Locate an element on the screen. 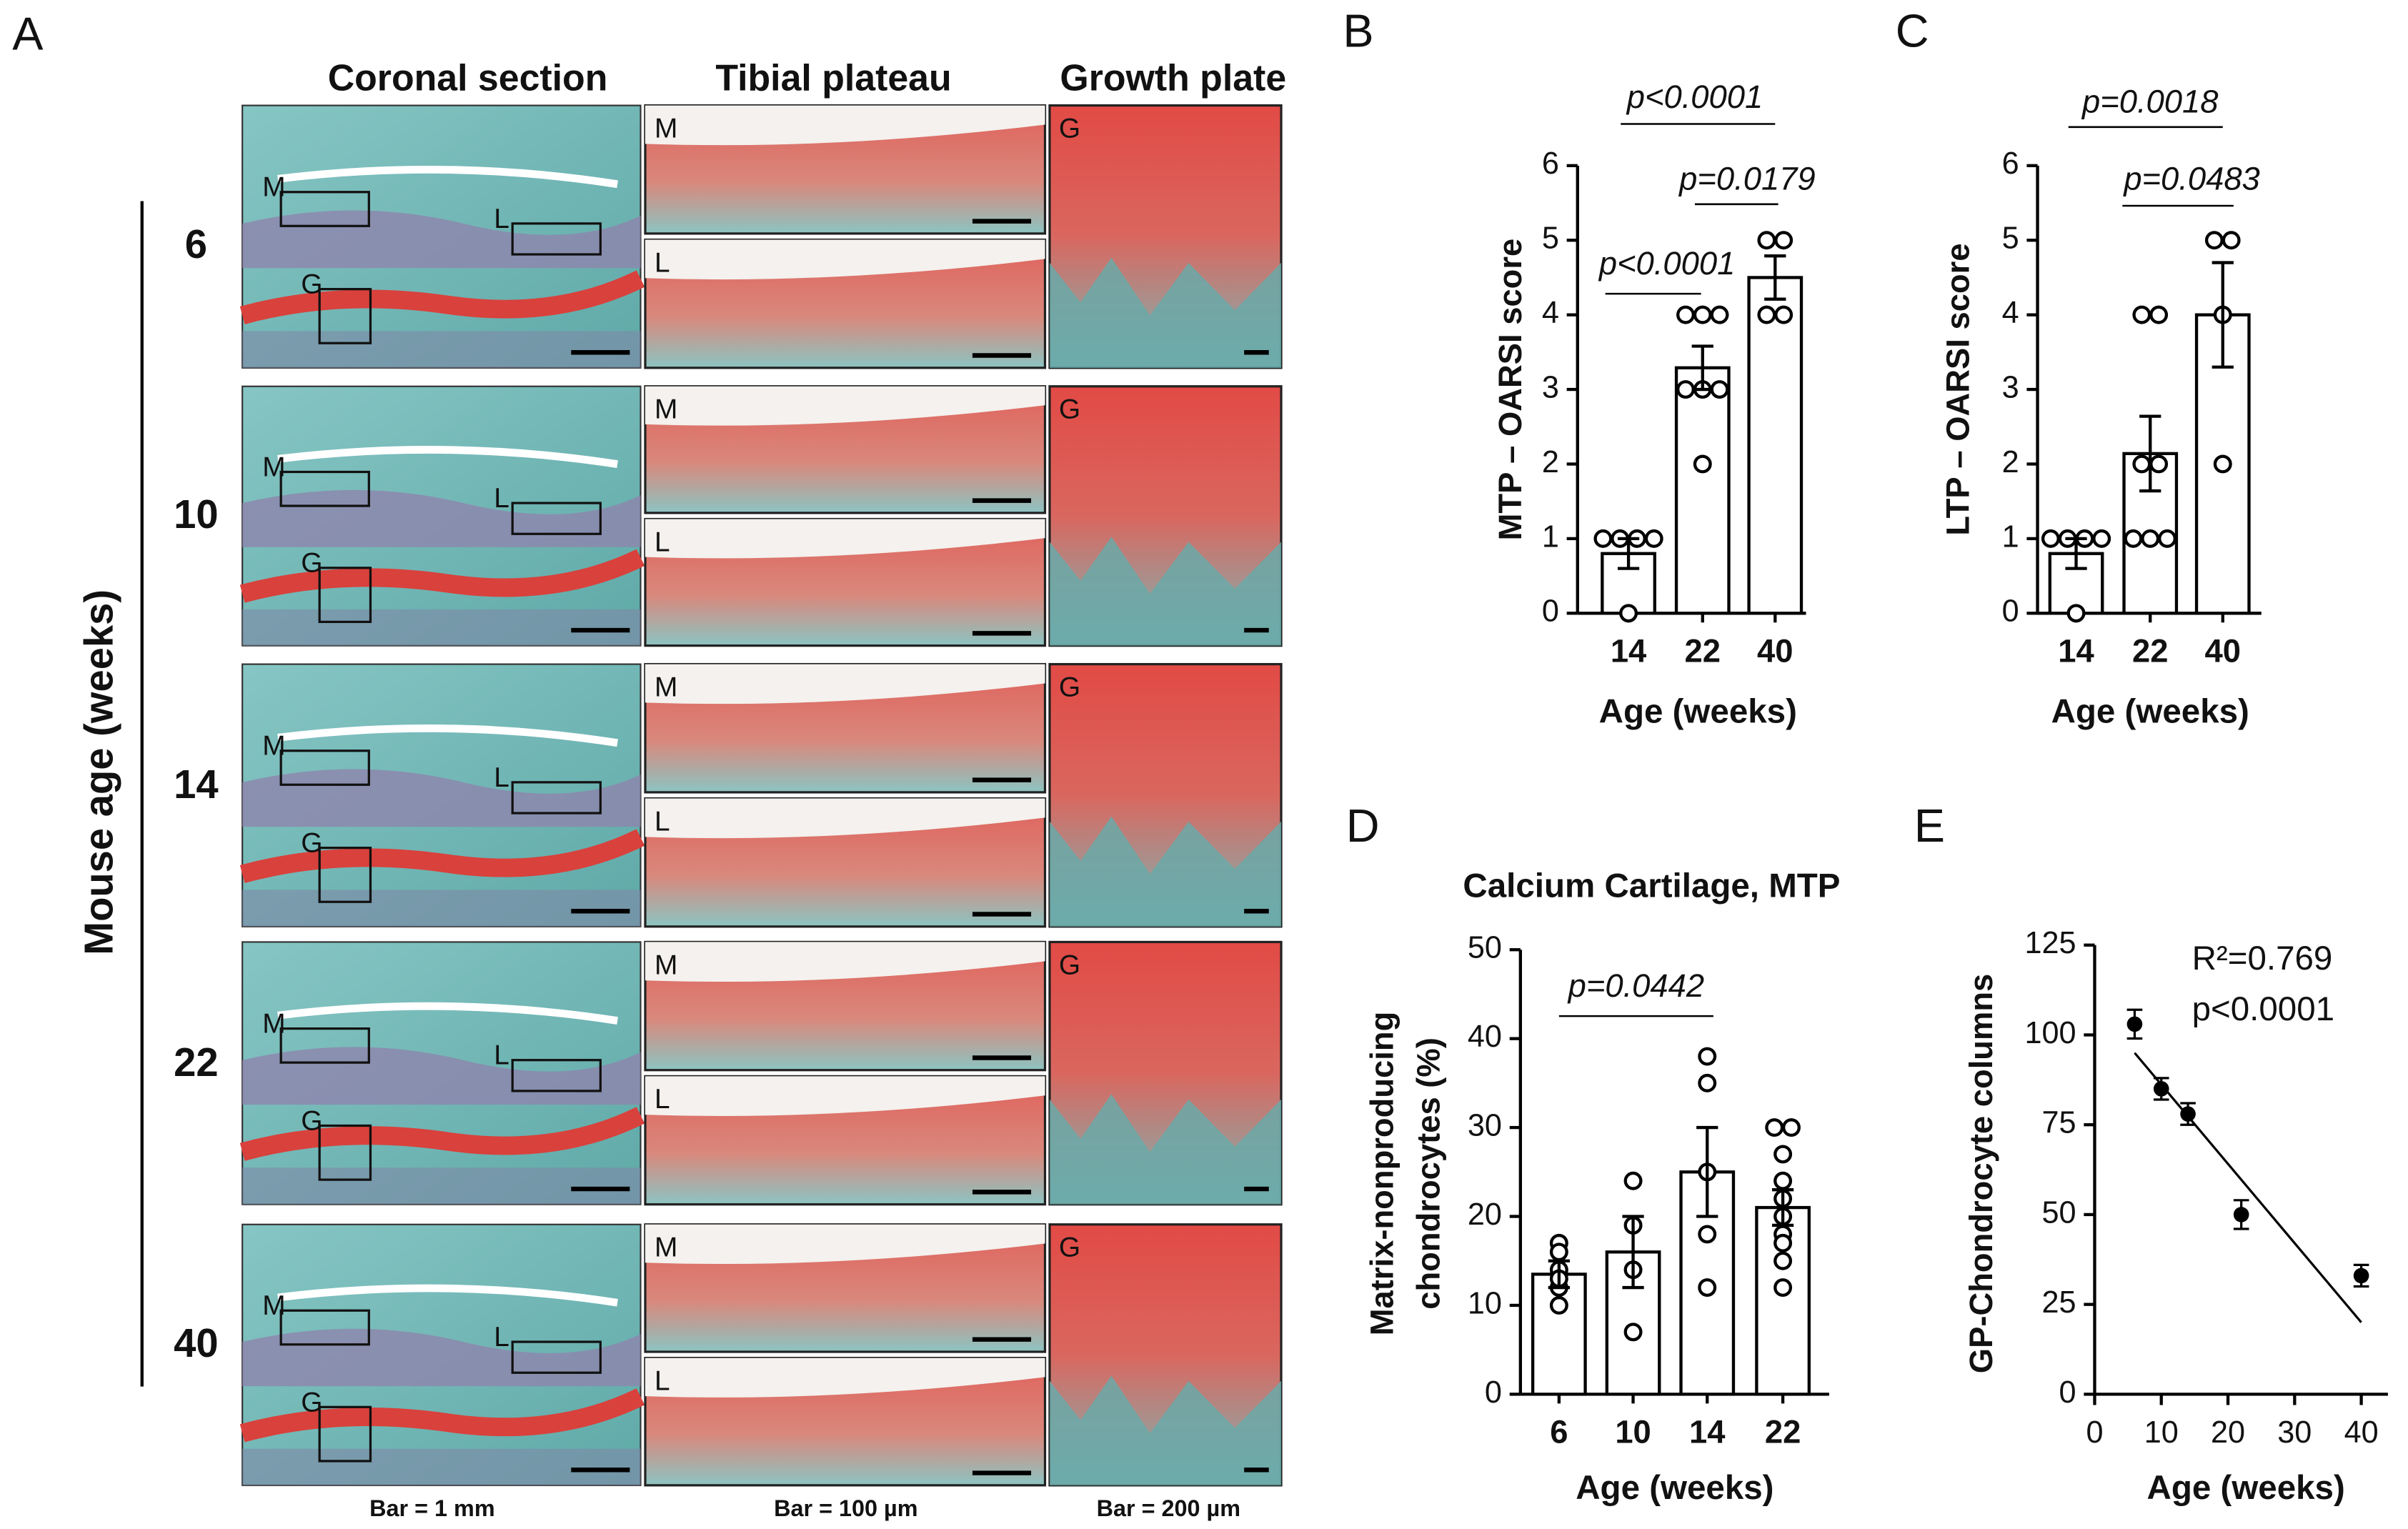 This screenshot has height=1529, width=2408. y-axis-label: chondrocytes (%) is located at coordinates (1429, 1173).